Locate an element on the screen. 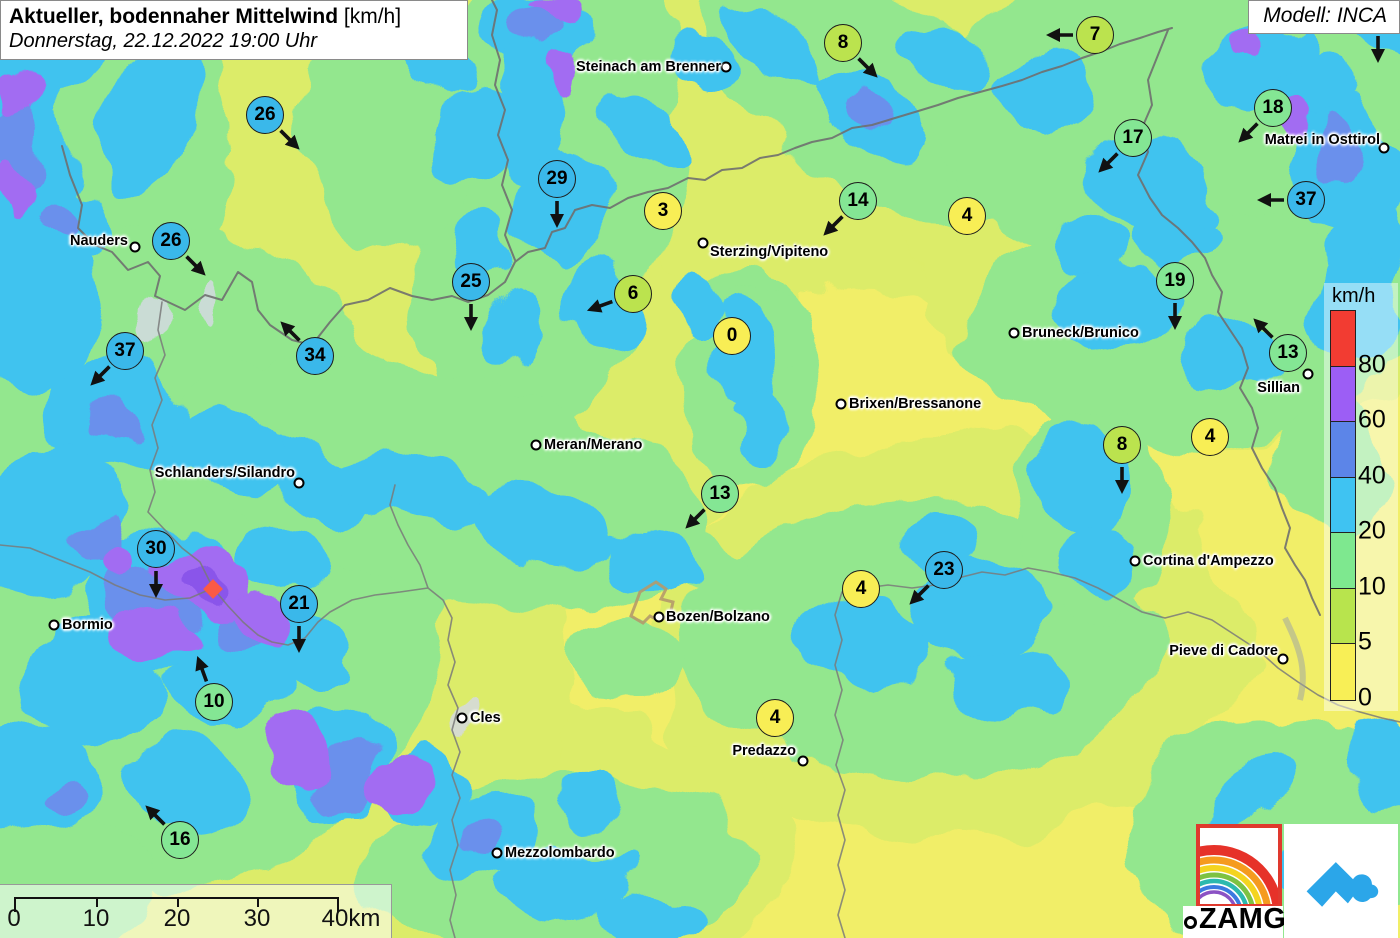  place-label: Nauders is located at coordinates (98, 241).